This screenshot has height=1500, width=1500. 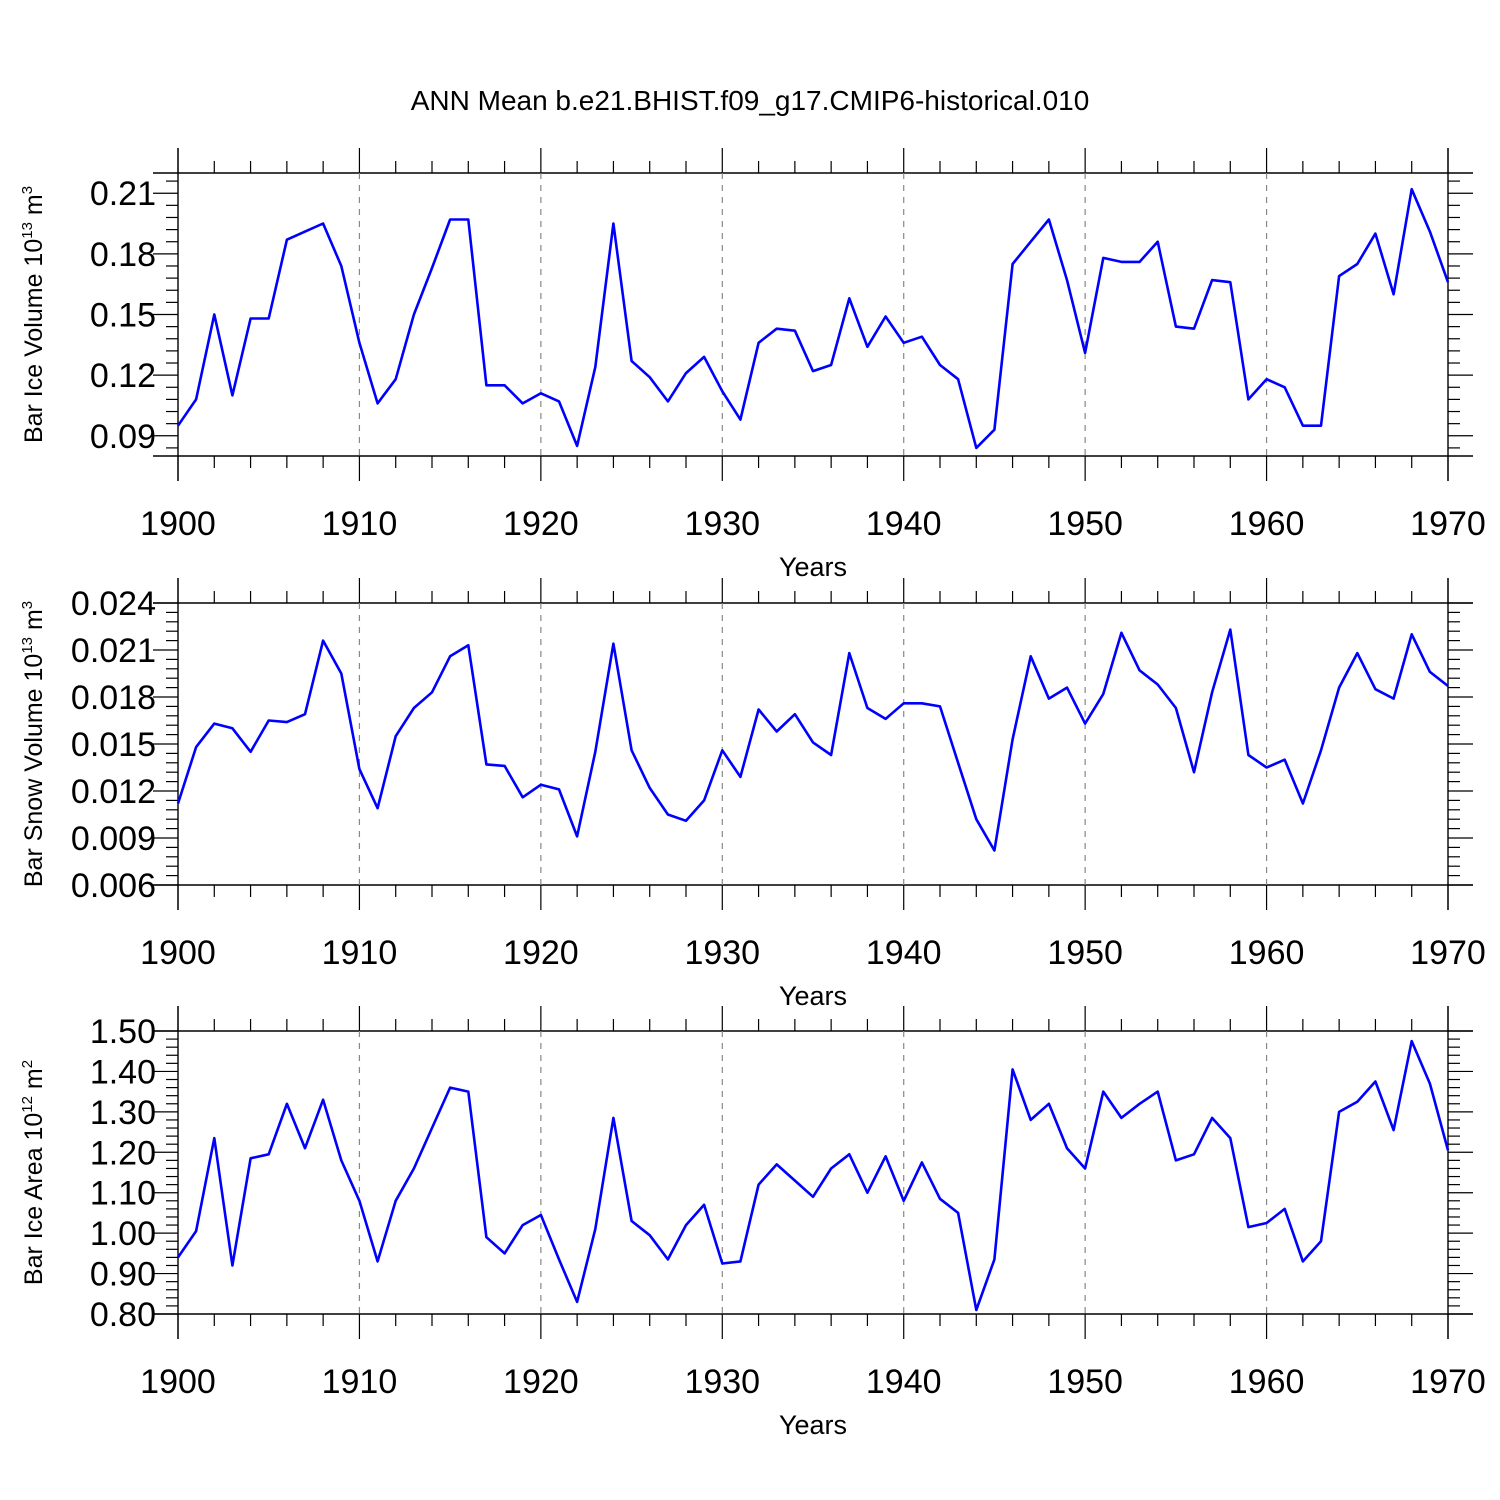 What do you see at coordinates (123, 1234) in the screenshot?
I see `y-tick-label: 1.00` at bounding box center [123, 1234].